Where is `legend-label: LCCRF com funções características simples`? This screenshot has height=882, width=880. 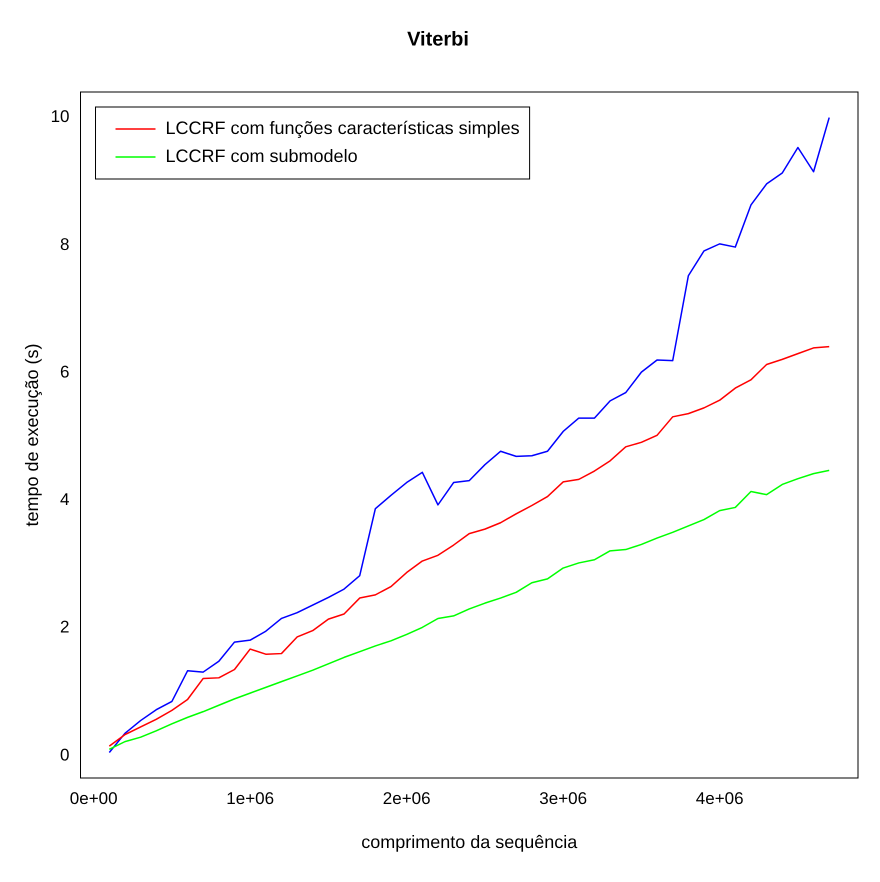
legend-label: LCCRF com funções características simples is located at coordinates (343, 128).